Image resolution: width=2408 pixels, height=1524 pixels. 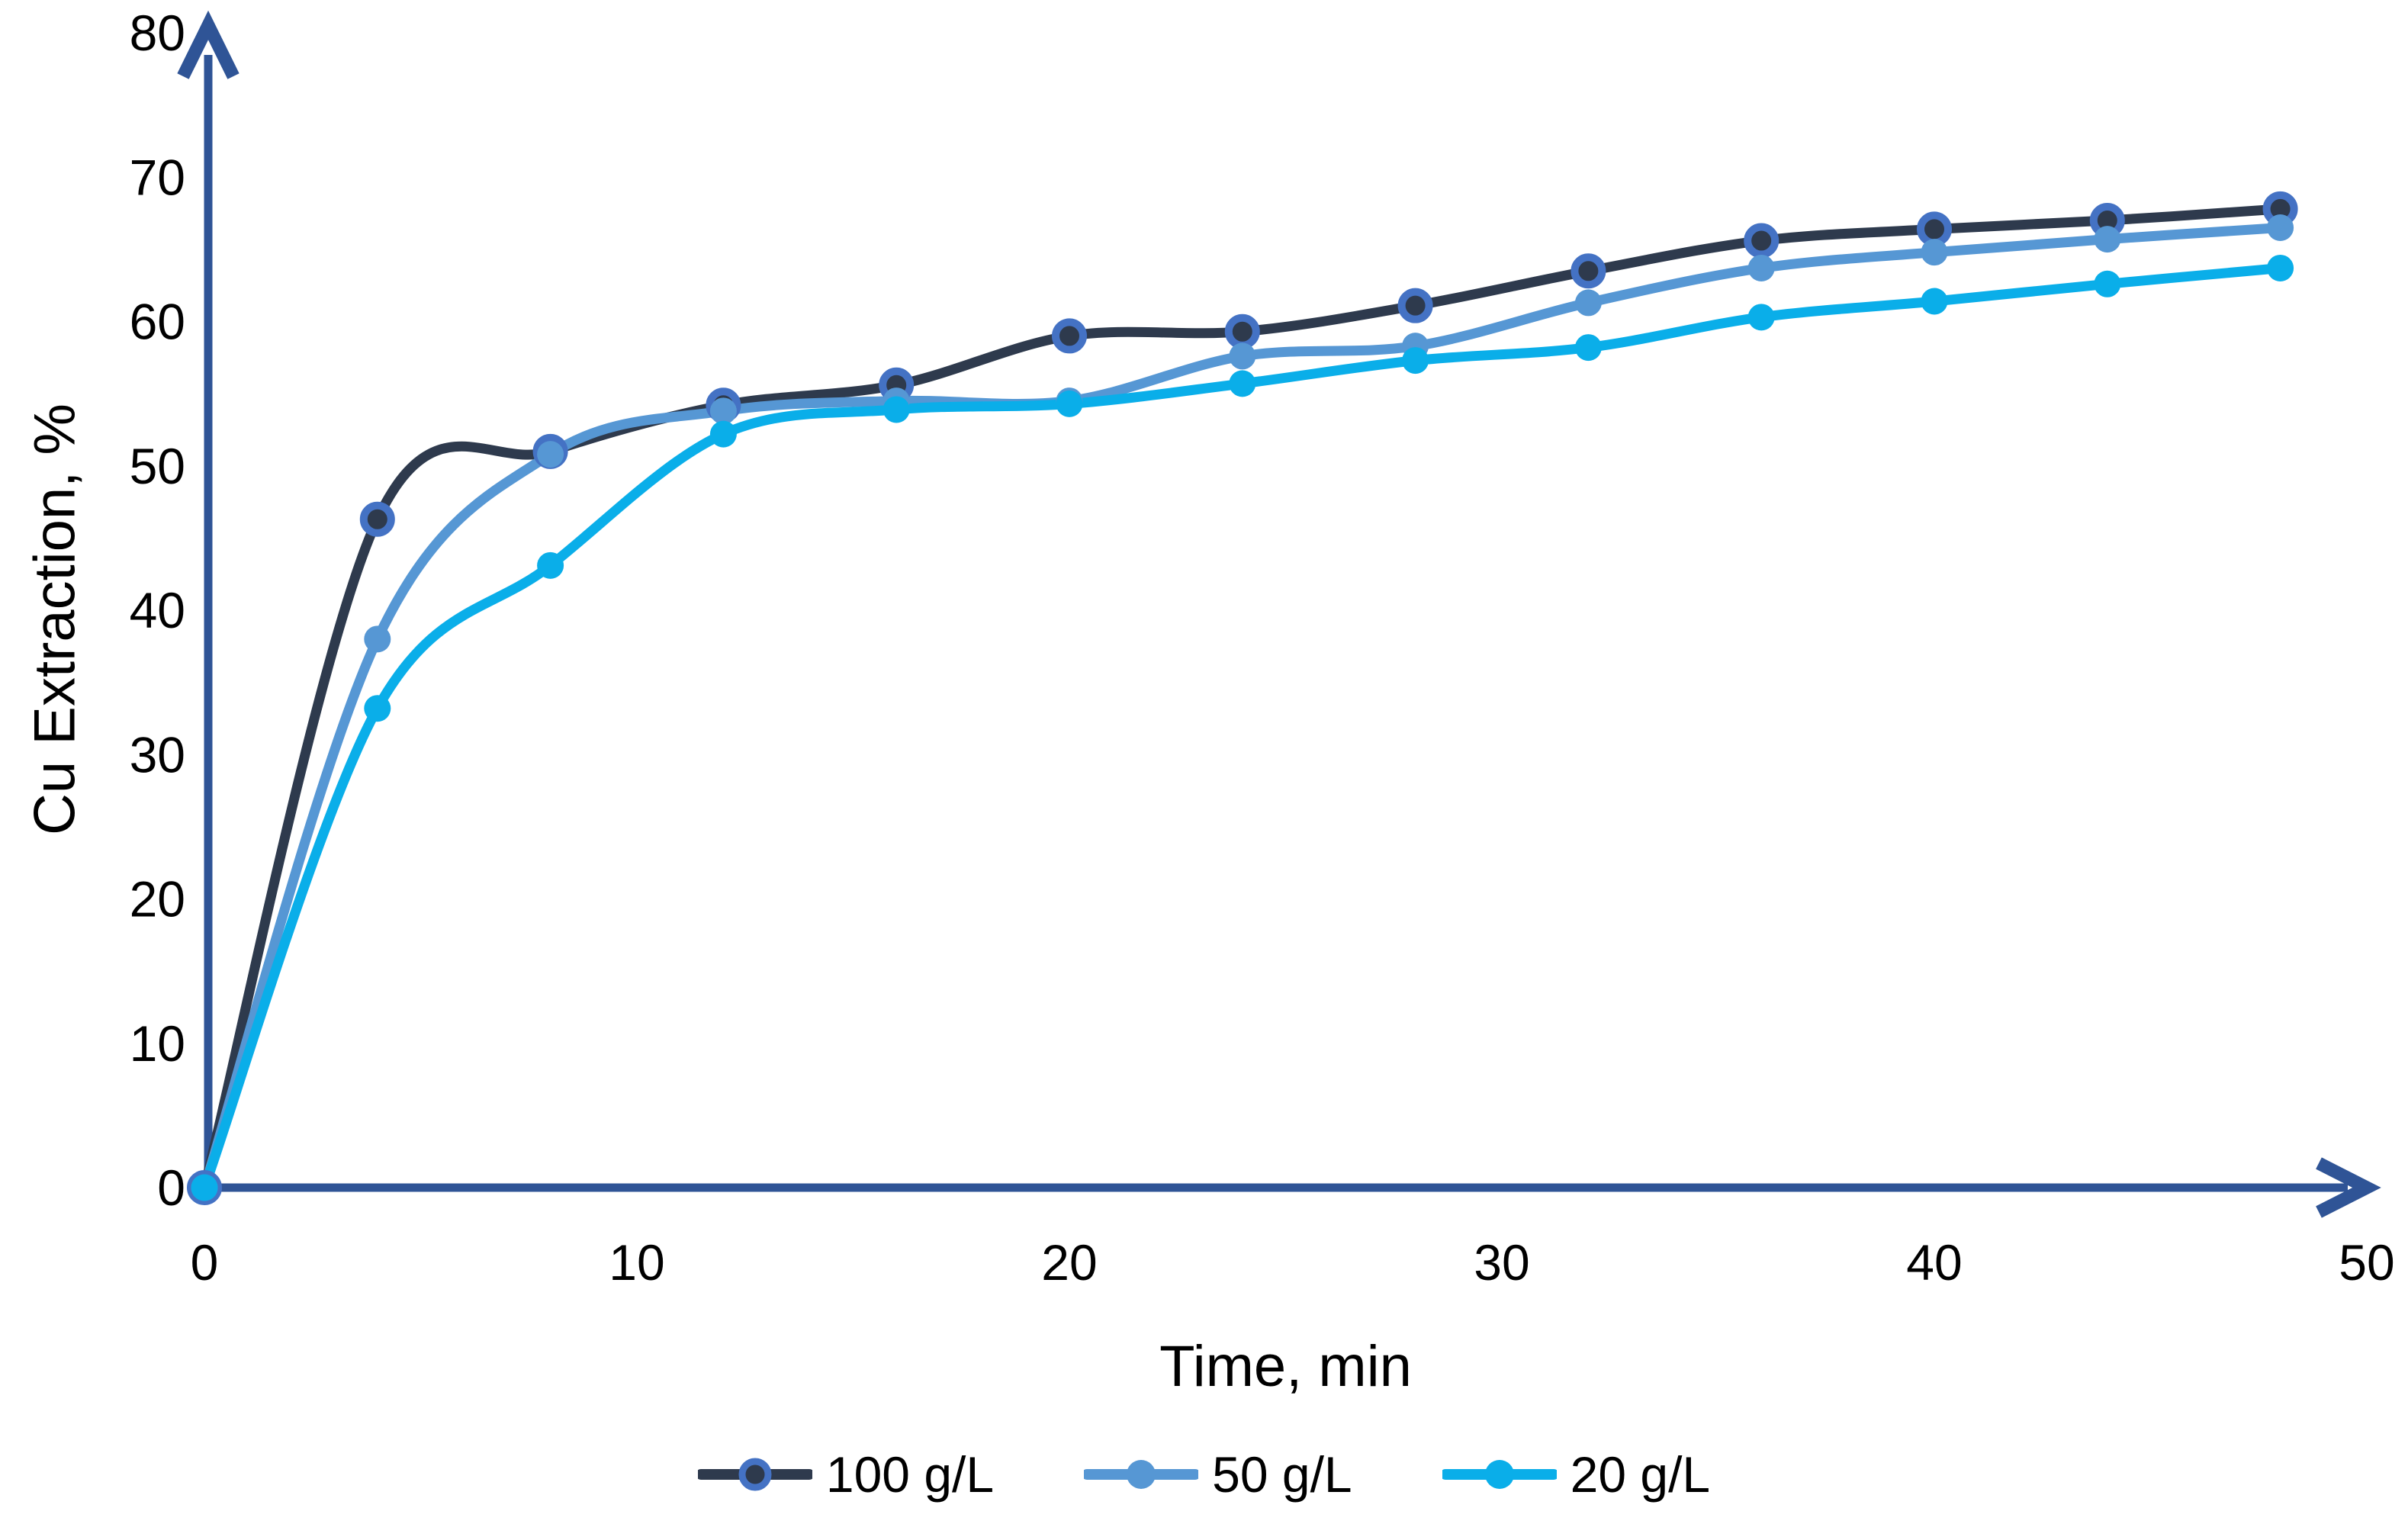 I want to click on x-tick-label: 0, so click(x=205, y=1262).